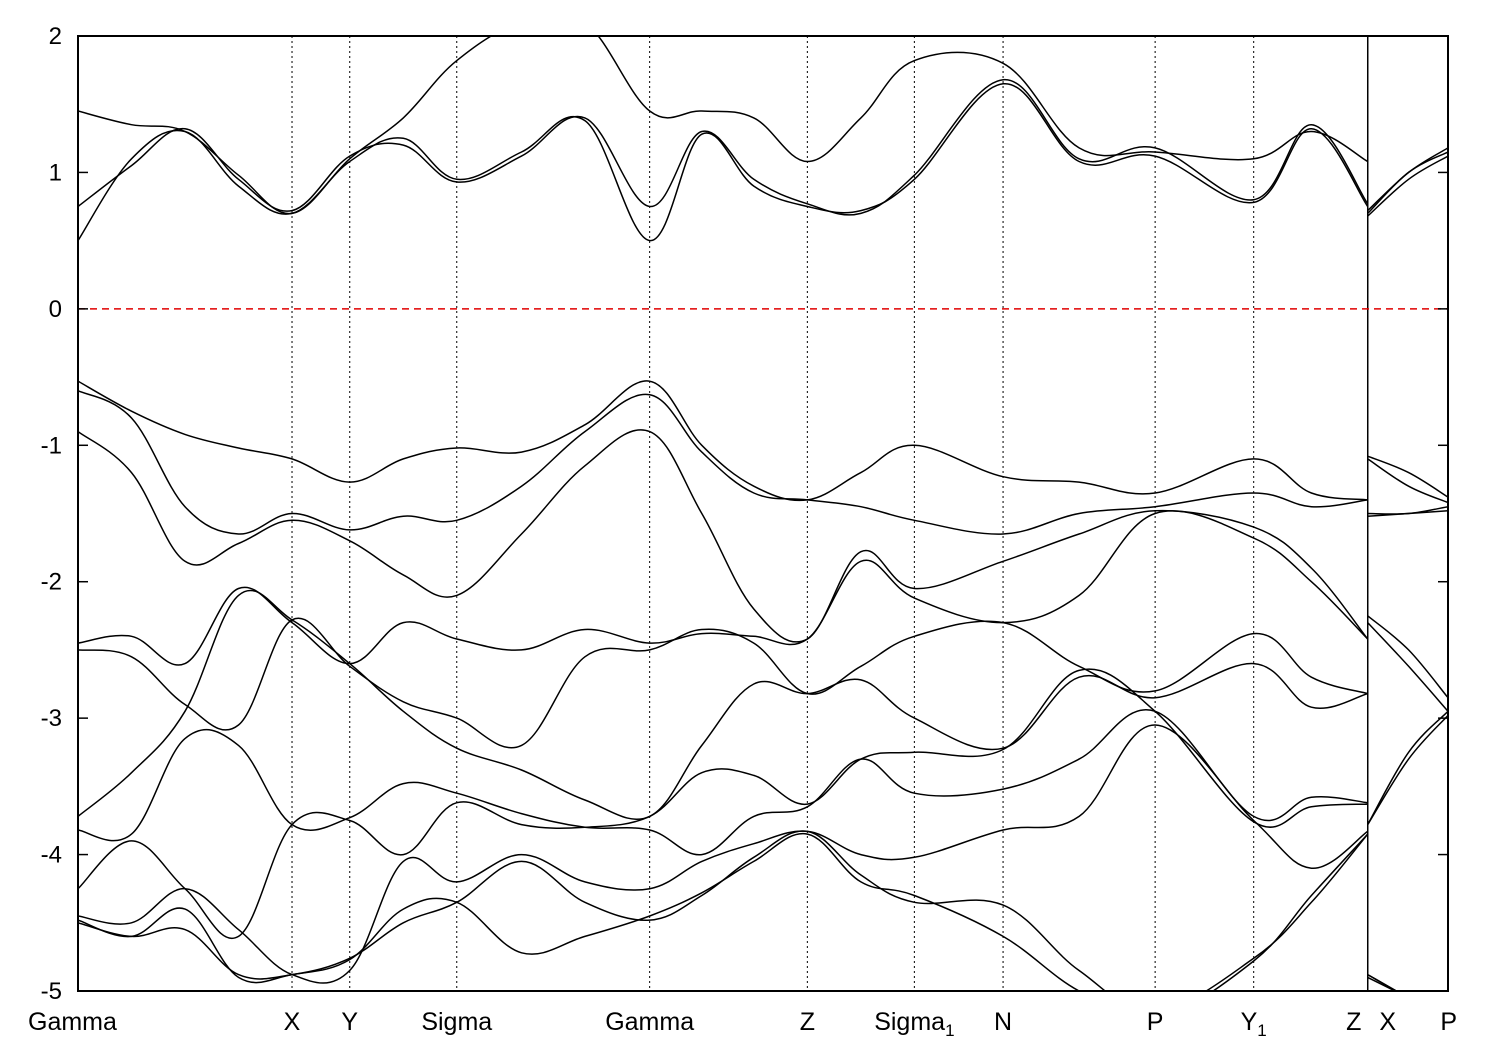  What do you see at coordinates (55, 309) in the screenshot?
I see `y-tick-label: 0` at bounding box center [55, 309].